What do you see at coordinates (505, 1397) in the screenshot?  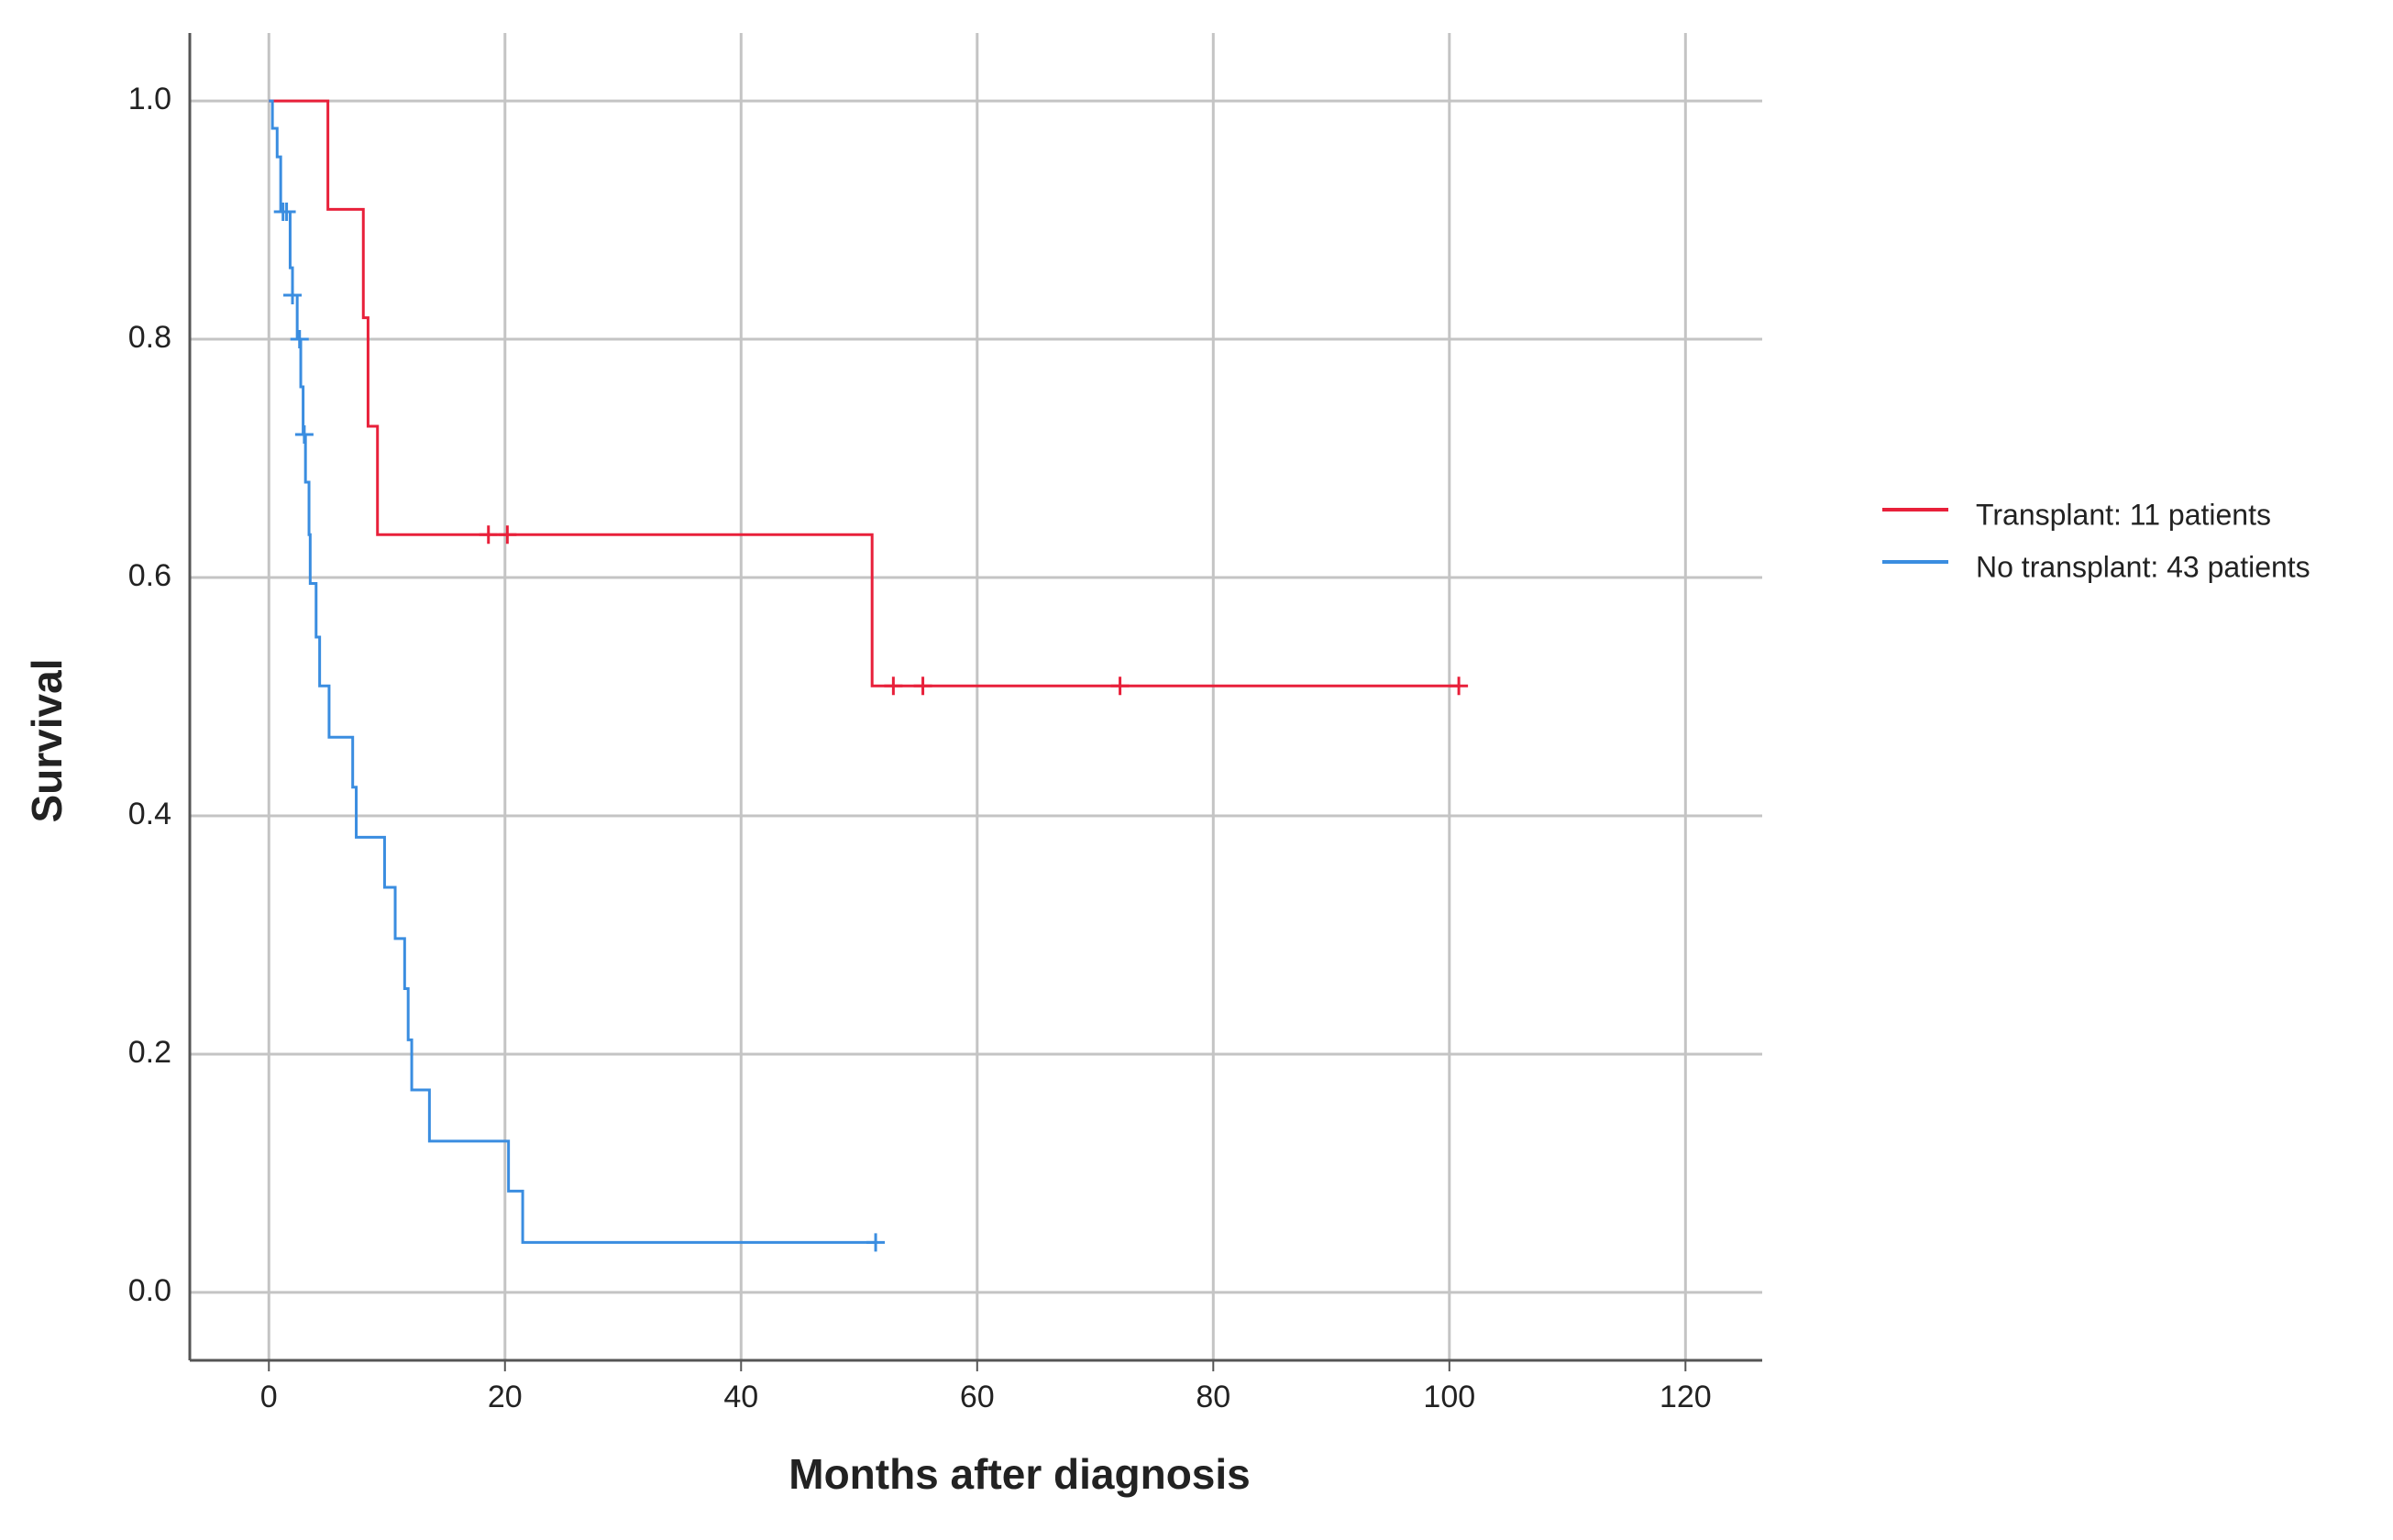 I see `x-tick-label: 20` at bounding box center [505, 1397].